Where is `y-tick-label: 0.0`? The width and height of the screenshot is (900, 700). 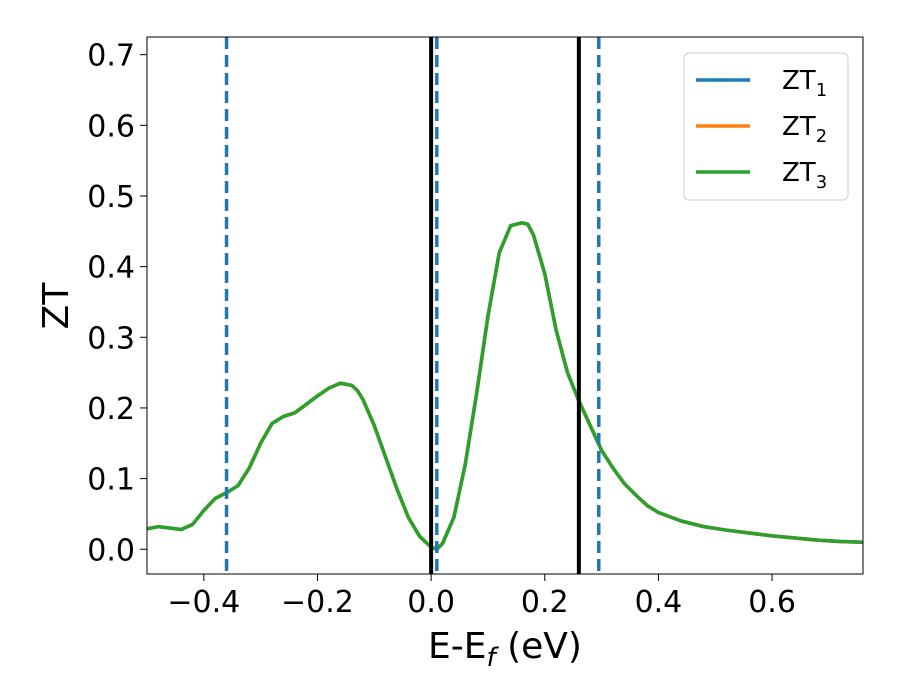
y-tick-label: 0.0 is located at coordinates (111, 550).